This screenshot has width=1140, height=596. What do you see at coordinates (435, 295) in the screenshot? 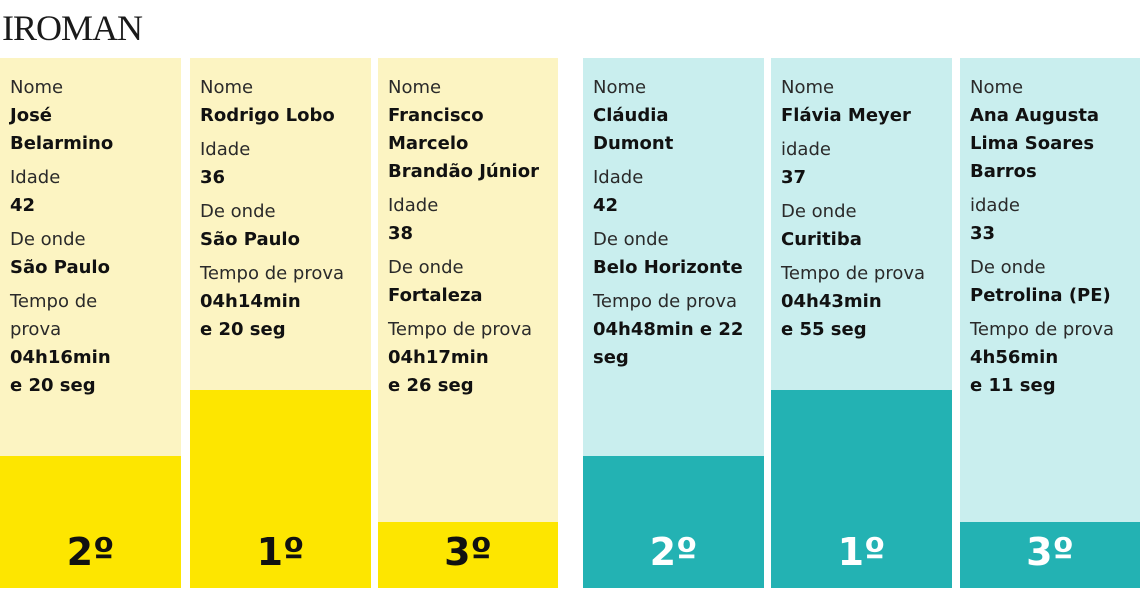
I see `from-value: Fortaleza` at bounding box center [435, 295].